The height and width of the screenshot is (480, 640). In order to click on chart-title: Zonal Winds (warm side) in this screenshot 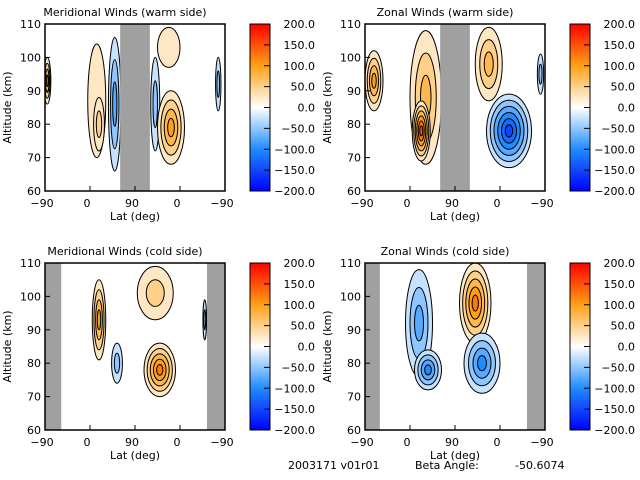, I will do `click(445, 12)`.